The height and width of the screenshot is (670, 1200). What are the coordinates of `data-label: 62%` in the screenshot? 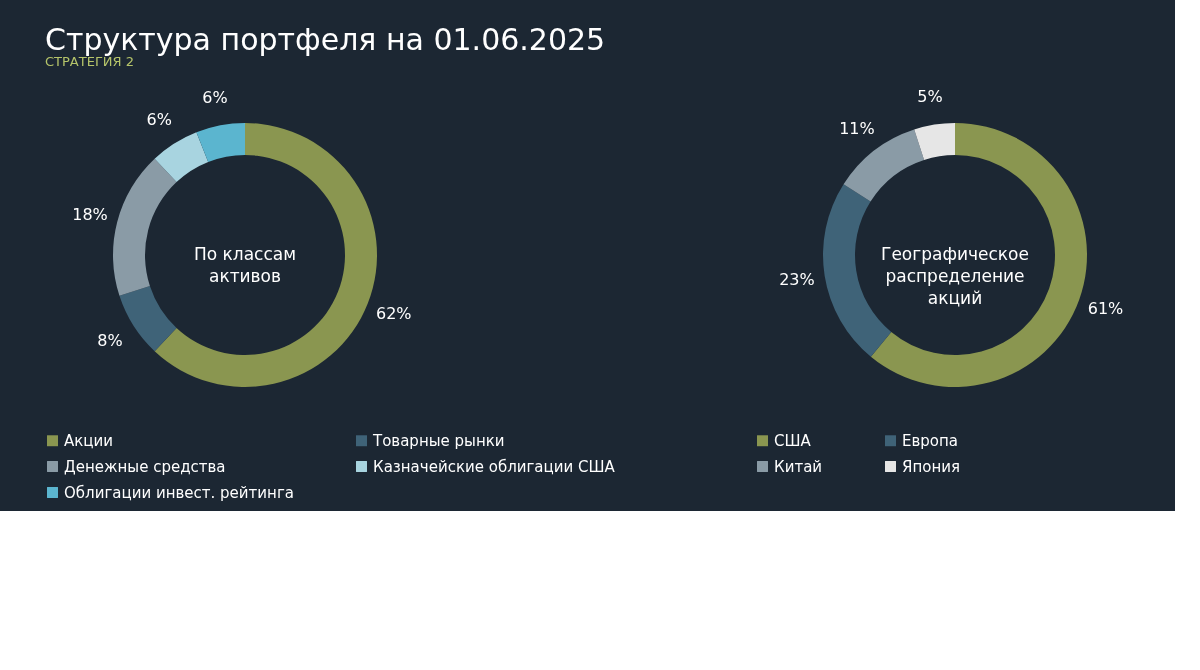 It's located at (393, 313).